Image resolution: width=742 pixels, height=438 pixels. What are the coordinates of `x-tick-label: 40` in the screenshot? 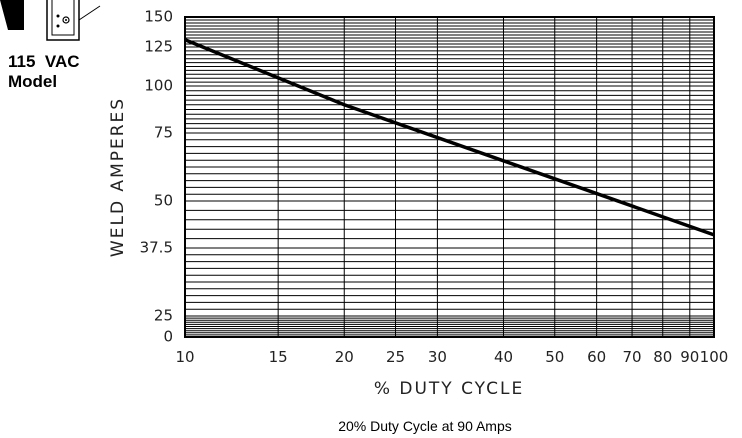 It's located at (503, 357).